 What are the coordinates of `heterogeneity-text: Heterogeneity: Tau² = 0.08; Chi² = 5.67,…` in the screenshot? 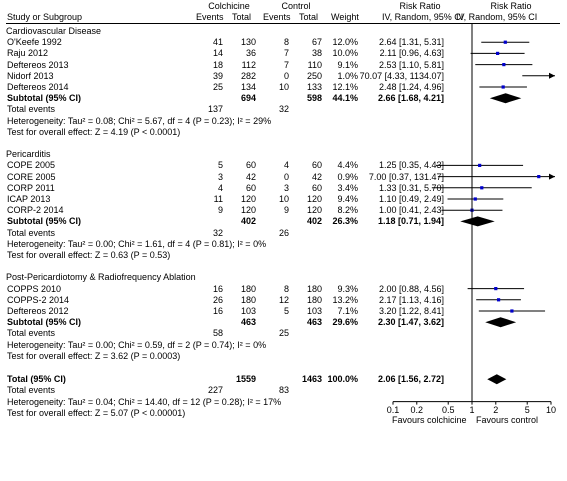 It's located at (139, 120).